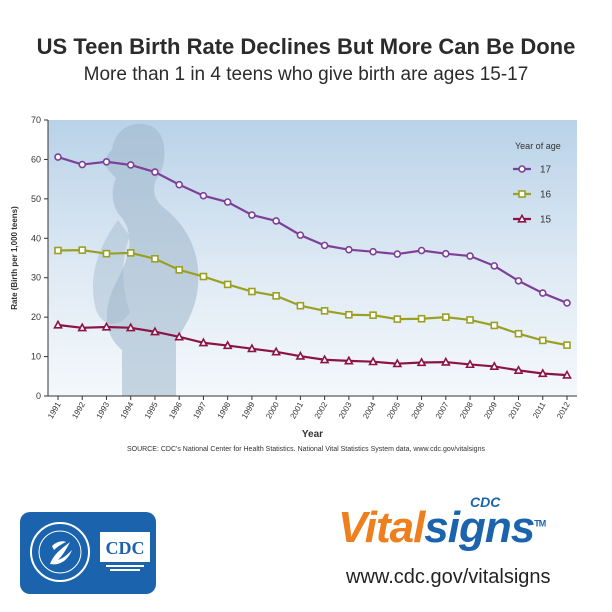 This screenshot has height=612, width=612. Describe the element at coordinates (381, 527) in the screenshot. I see `vitalsigns-vital: Vital` at that location.